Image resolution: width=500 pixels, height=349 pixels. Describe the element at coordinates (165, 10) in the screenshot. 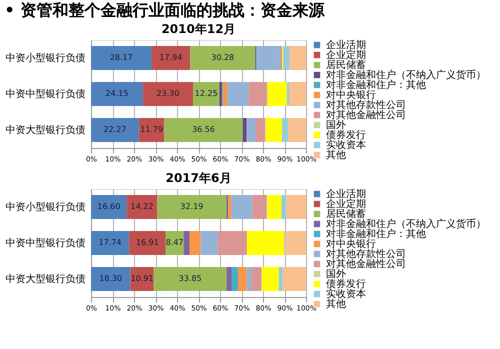

I see `chart-title: • 资管和整个金融行业面临的挑战：资金来源` at that location.